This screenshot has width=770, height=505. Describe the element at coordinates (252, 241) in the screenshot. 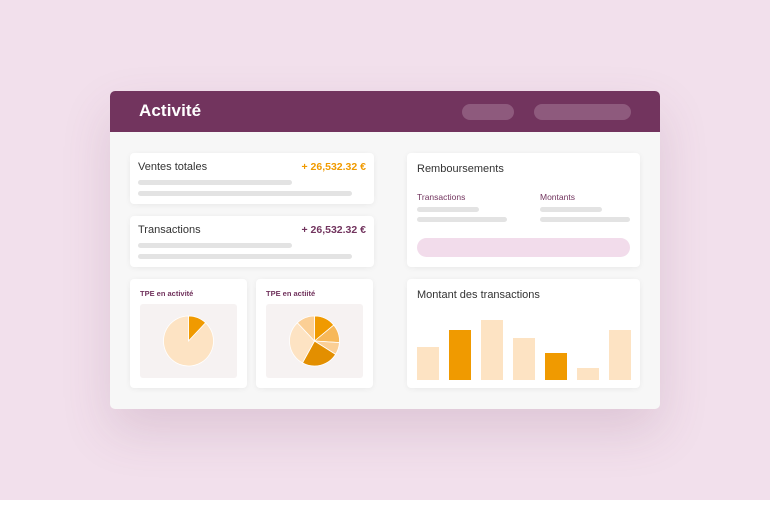

I see `stat-card-transactions: Transactions + 26,532.32 €` at that location.